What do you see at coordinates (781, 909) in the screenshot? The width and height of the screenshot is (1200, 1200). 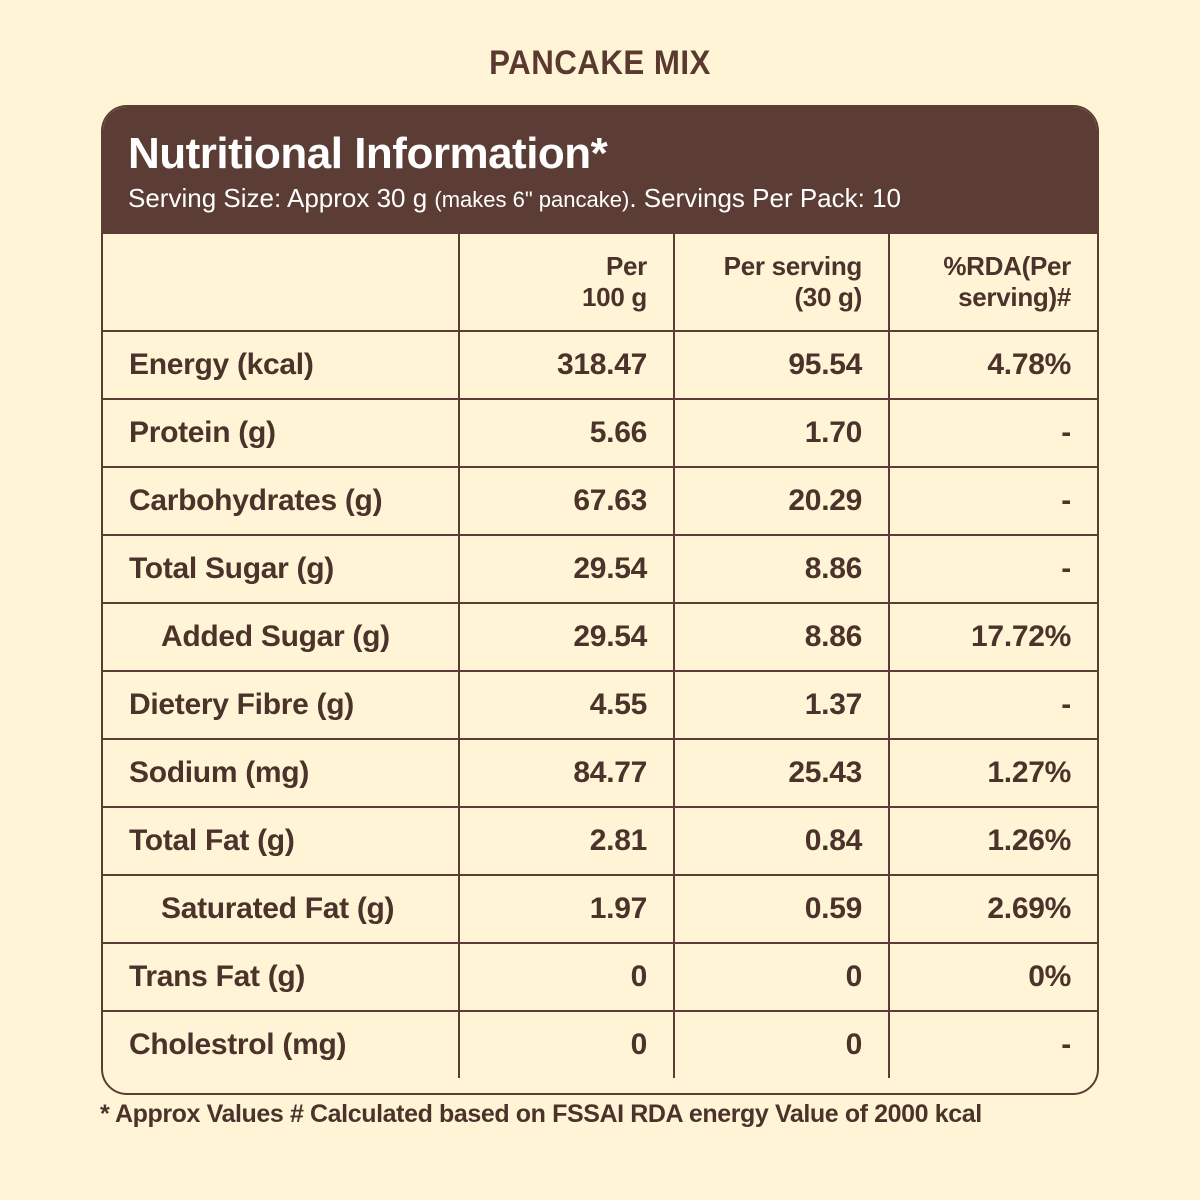 I see `value-per-serving: 0.59` at bounding box center [781, 909].